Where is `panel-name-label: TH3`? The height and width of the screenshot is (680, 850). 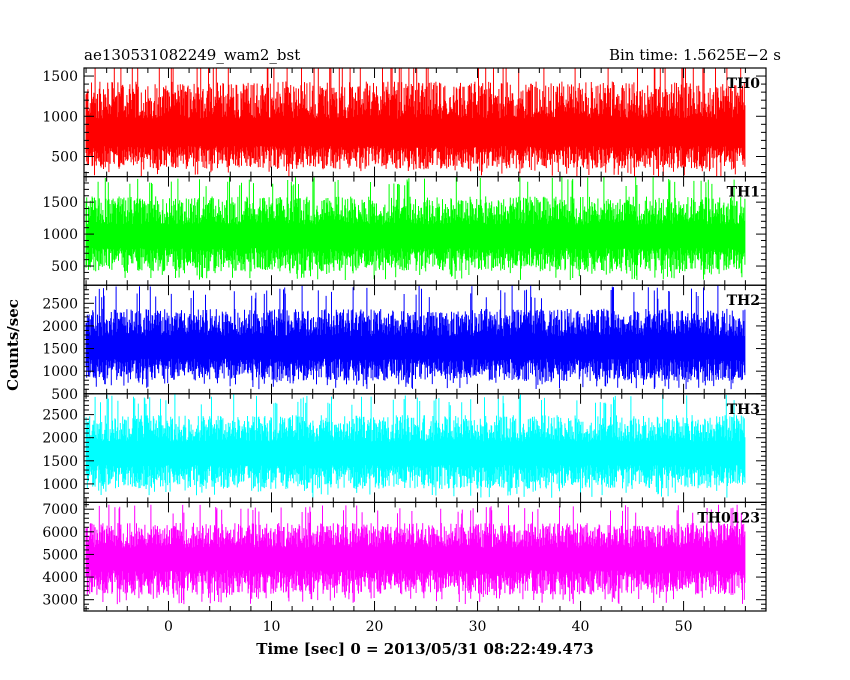
panel-name-label: TH3 is located at coordinates (743, 410).